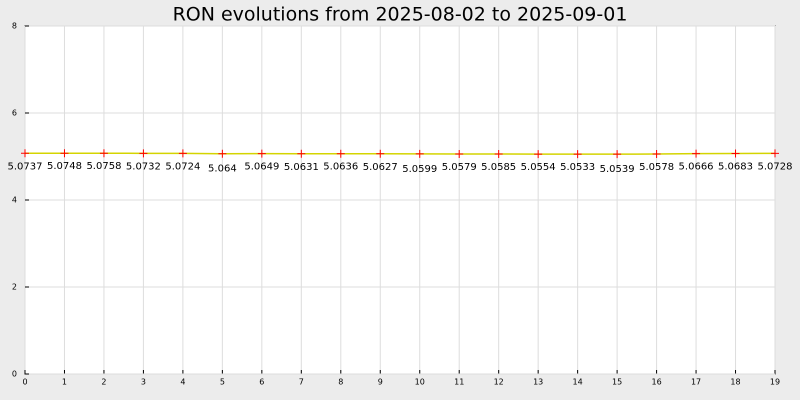  What do you see at coordinates (656, 167) in the screenshot?
I see `value-label: 5.0578` at bounding box center [656, 167].